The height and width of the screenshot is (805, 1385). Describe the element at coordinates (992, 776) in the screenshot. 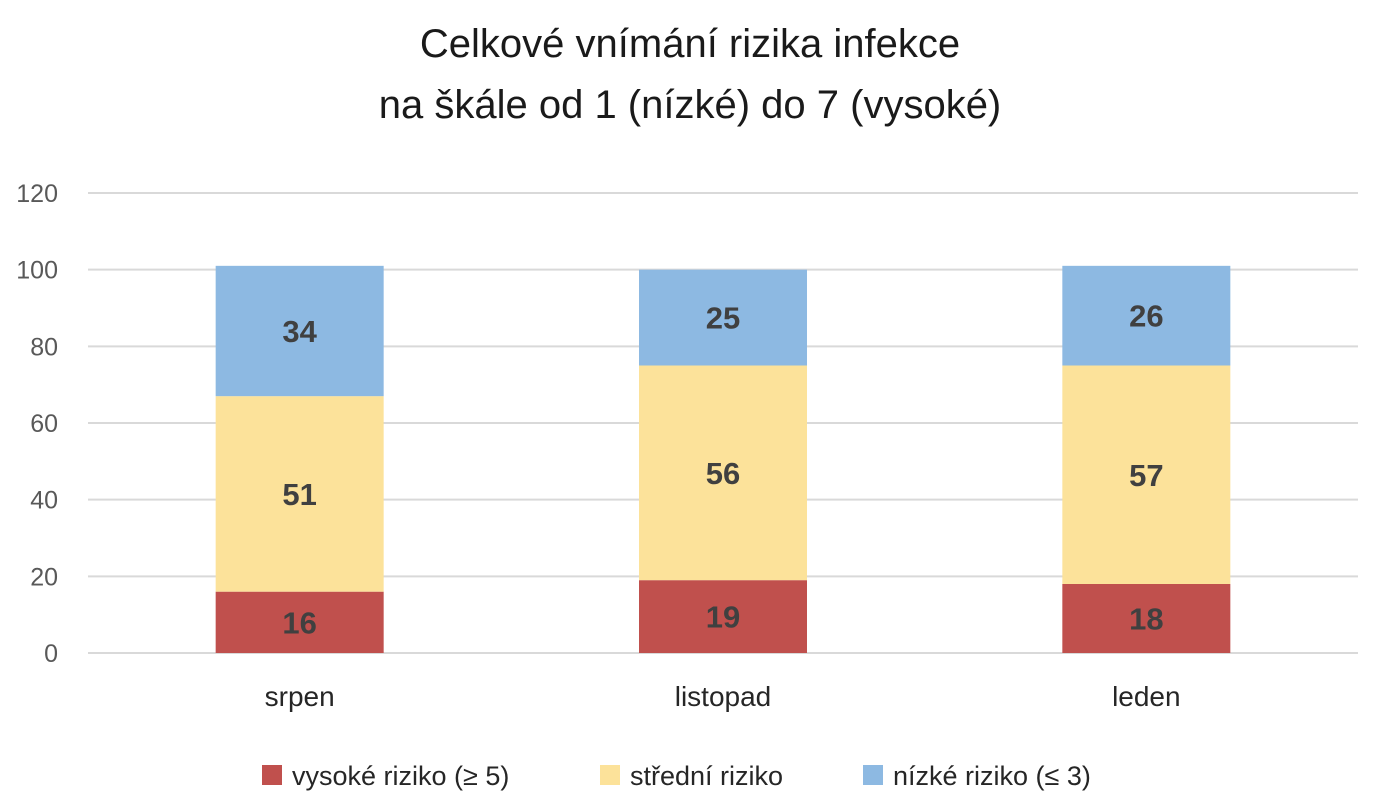

I see `legend-label-series-3: nízké riziko (≤ 3)` at that location.